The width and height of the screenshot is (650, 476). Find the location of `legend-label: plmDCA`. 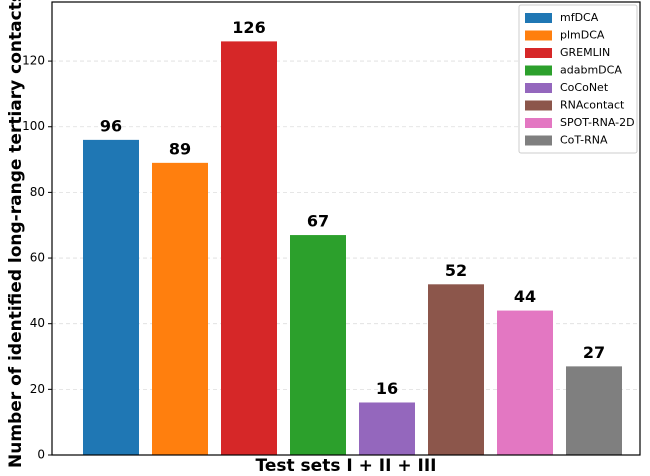

legend-label: plmDCA is located at coordinates (582, 35).